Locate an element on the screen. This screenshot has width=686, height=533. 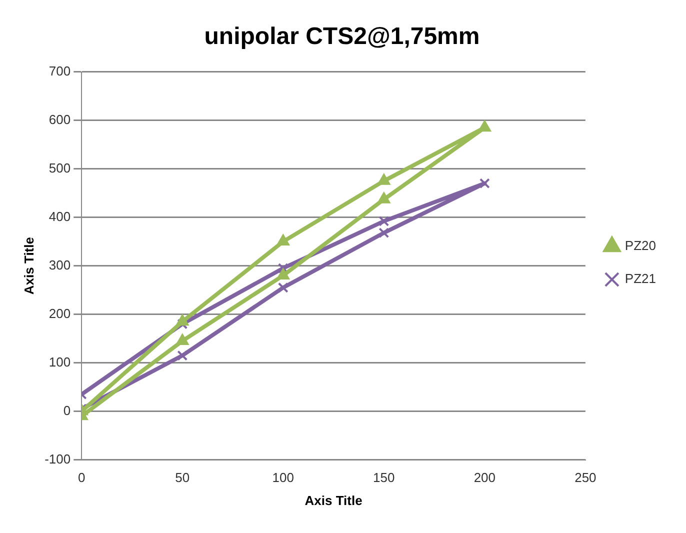
x-tick-label: 50 is located at coordinates (182, 478).